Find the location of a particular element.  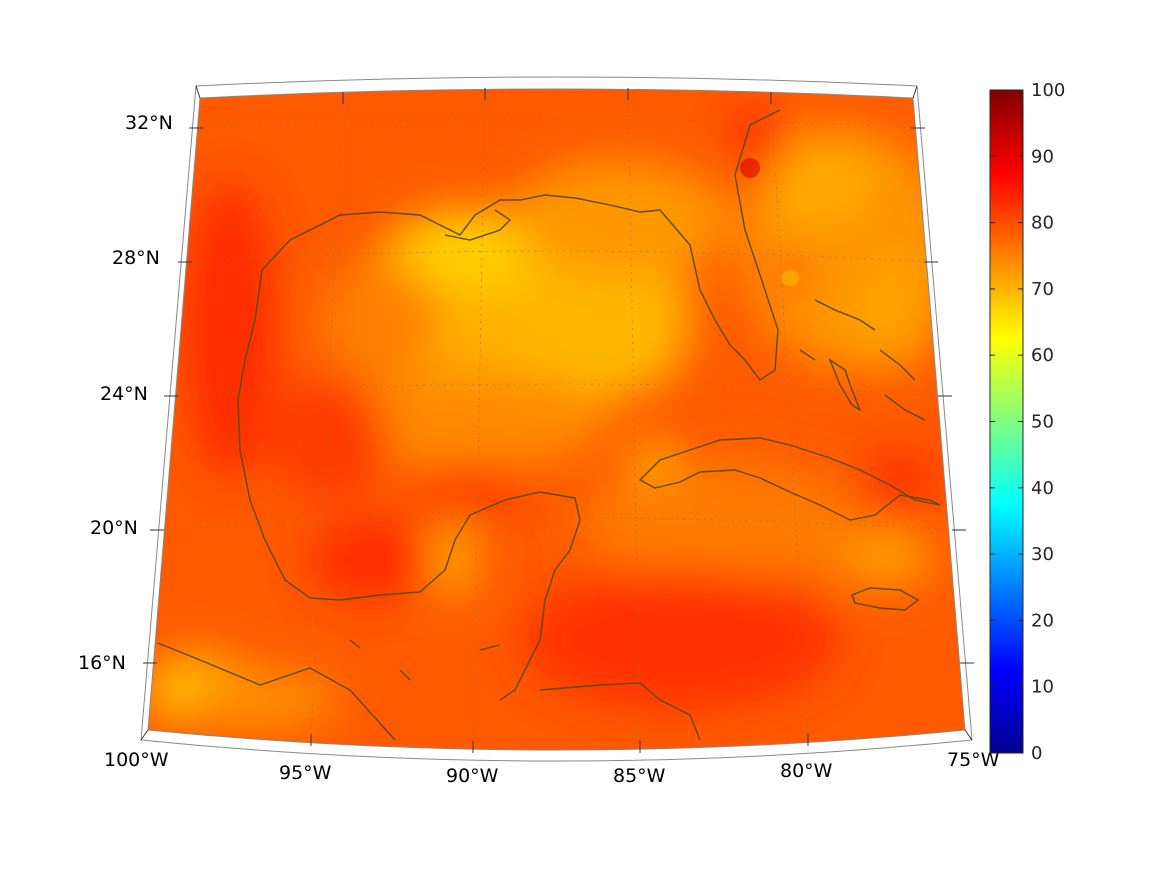

lat-tick-label: 24°N is located at coordinates (124, 394).